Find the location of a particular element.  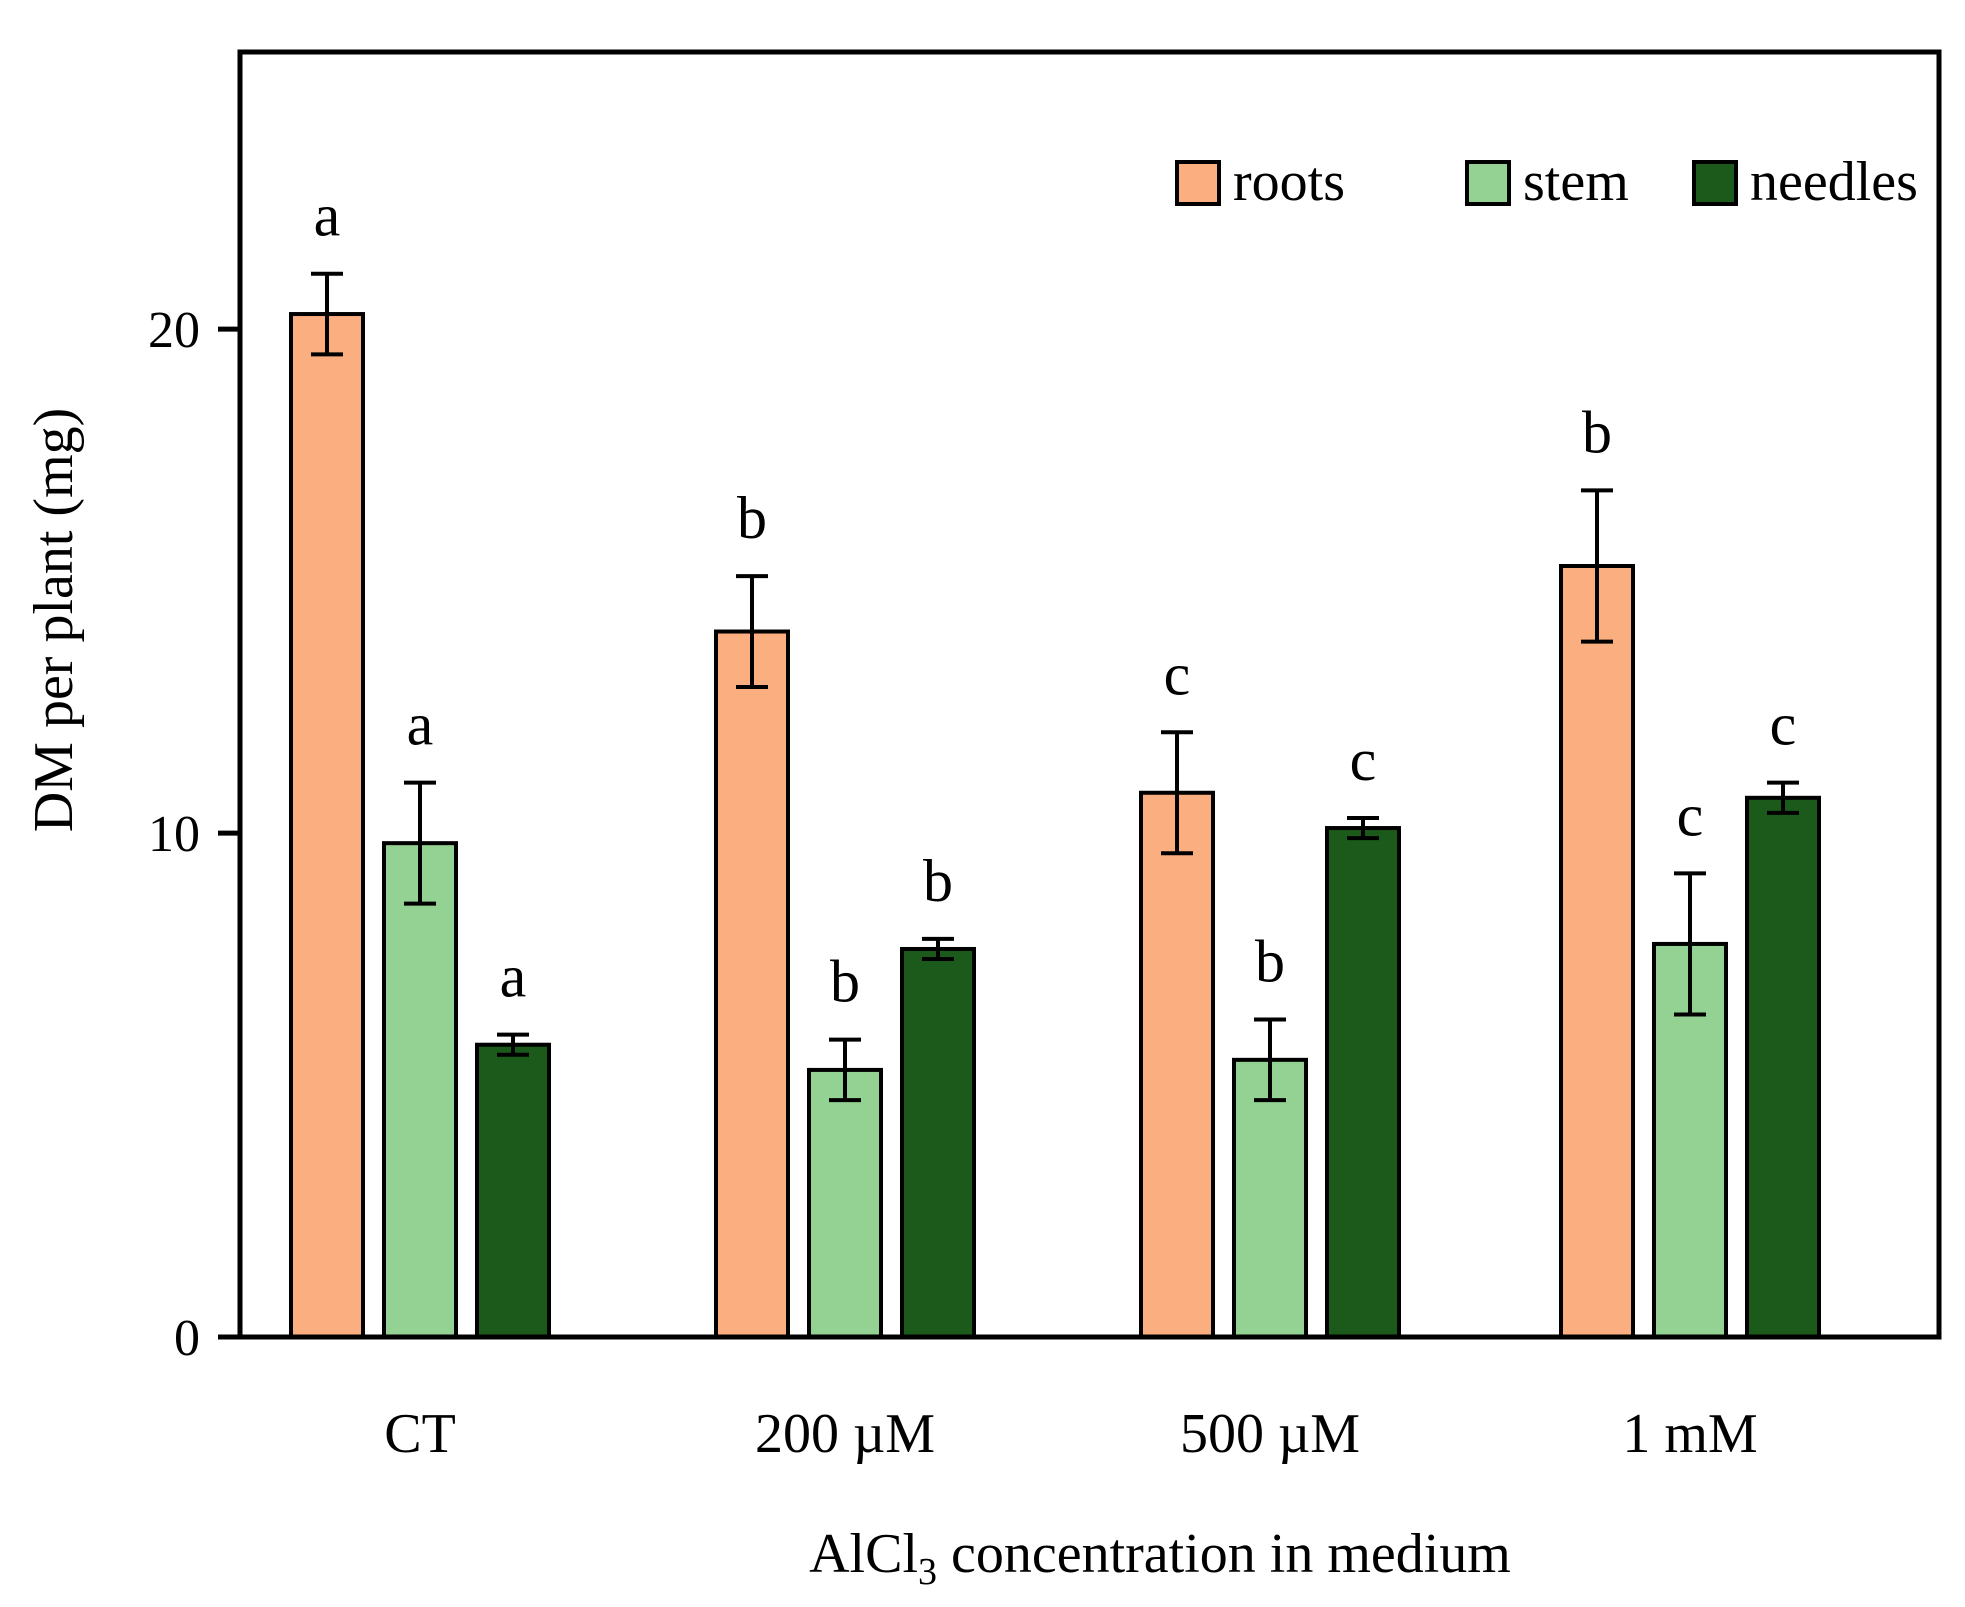

x-category-label: 500 µM is located at coordinates (1270, 1434).